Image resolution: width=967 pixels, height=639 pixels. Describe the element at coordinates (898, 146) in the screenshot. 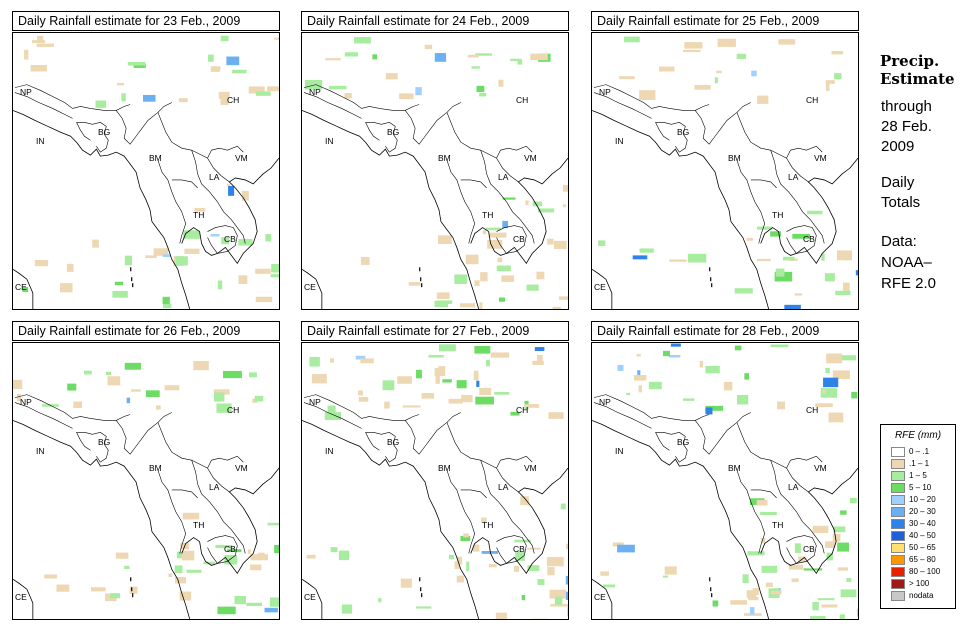

I see `sidebar-date-line2: 2009` at that location.